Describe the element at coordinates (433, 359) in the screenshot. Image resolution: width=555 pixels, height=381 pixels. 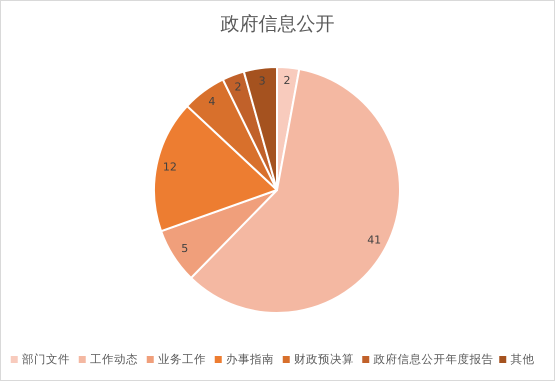
I see `legend-label: 政府信息公开年度报告` at that location.